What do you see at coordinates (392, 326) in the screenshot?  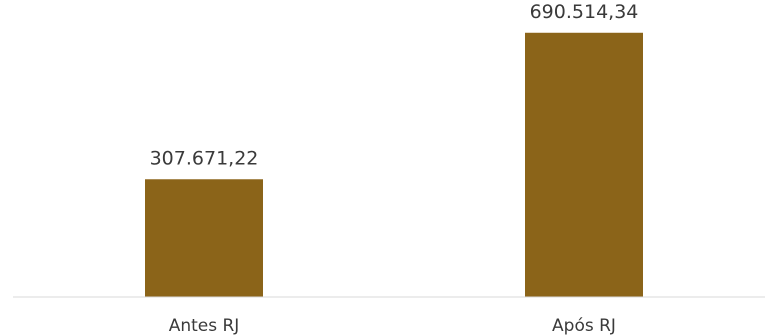 I see `x-tick-labels-group: Antes RJ Após RJ` at bounding box center [392, 326].